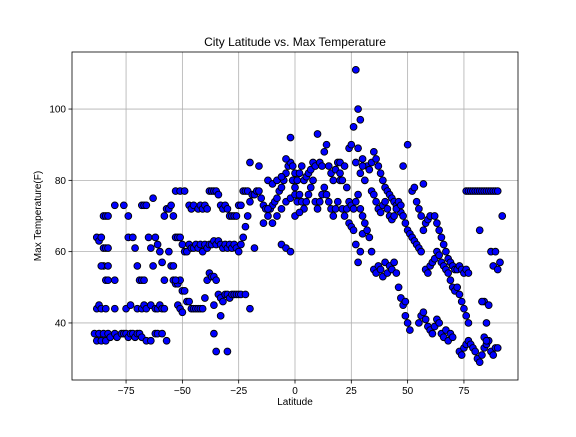  What do you see at coordinates (61, 252) in the screenshot?
I see `y-tick-label: 60` at bounding box center [61, 252].